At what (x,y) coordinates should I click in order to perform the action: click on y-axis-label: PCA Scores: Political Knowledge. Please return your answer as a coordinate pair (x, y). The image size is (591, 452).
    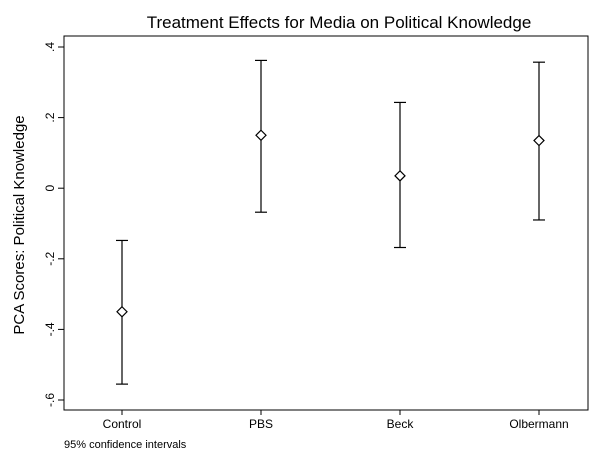
    Looking at the image, I should click on (19, 224).